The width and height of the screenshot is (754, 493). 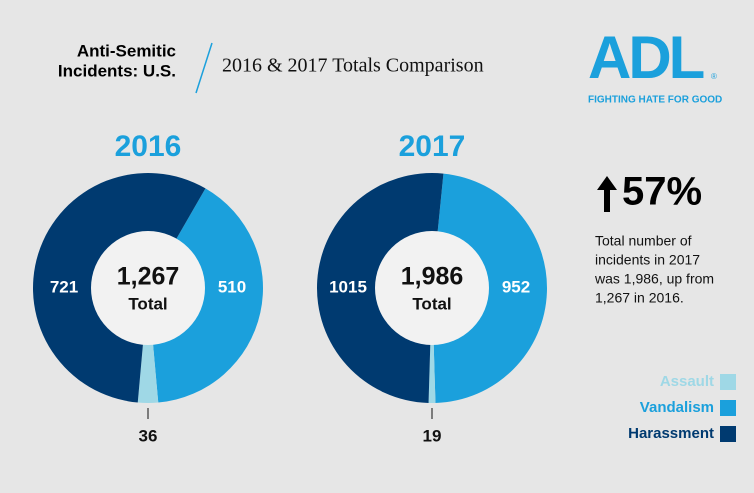 What do you see at coordinates (232, 286) in the screenshot?
I see `value-label: 510` at bounding box center [232, 286].